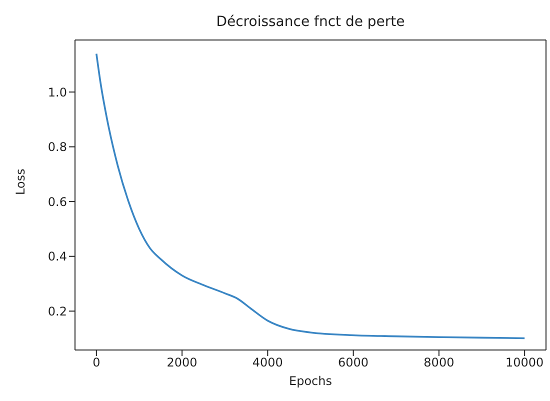 This screenshot has height=401, width=550. I want to click on x-tick-label: 6000, so click(353, 363).